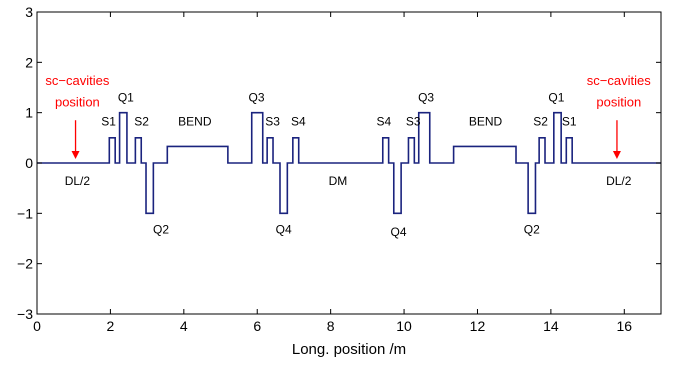 Image resolution: width=673 pixels, height=368 pixels. I want to click on x-tick-label: 8, so click(331, 326).